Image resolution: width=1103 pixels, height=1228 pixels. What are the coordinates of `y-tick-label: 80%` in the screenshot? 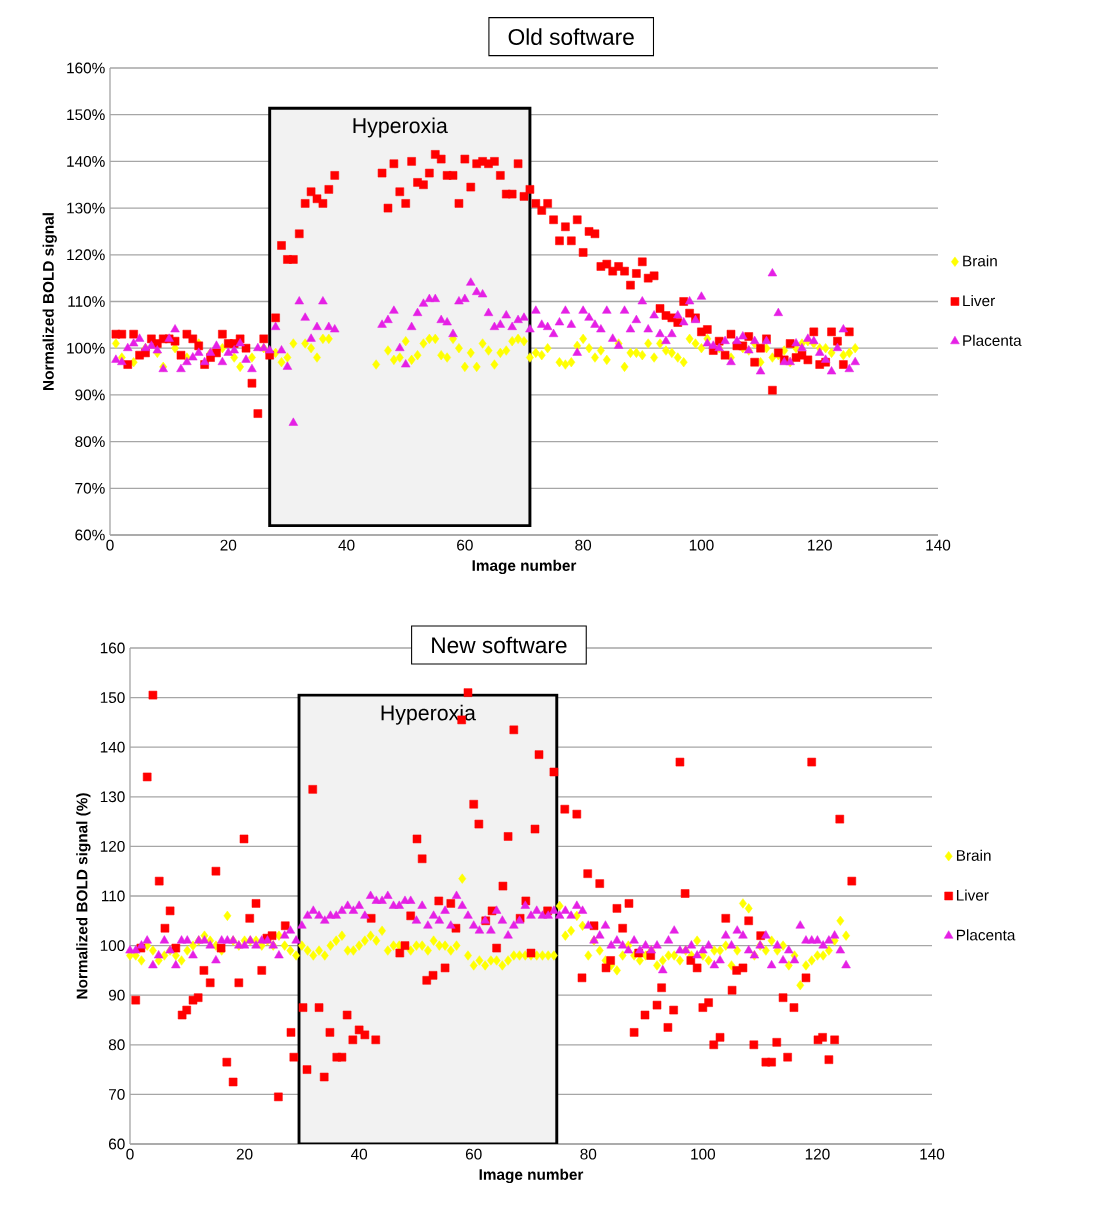 It's located at (90, 442).